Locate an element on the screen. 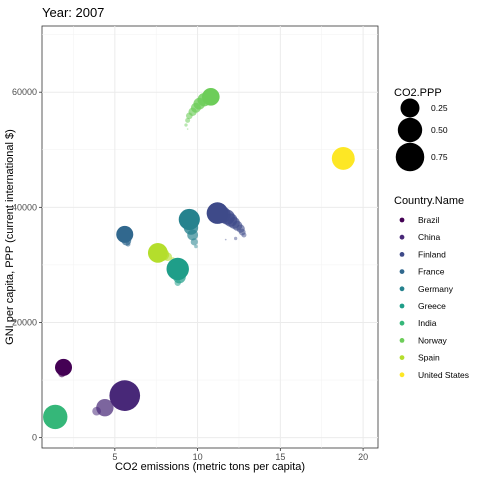 This screenshot has width=480, height=485. x-tick-label: 10 is located at coordinates (198, 457).